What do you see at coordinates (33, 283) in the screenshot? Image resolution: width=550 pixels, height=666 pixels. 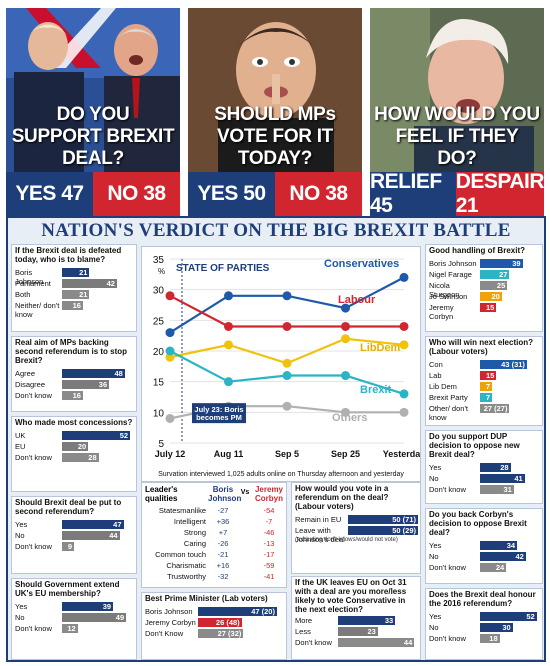 I see `bar-label: Parliament` at bounding box center [33, 283].